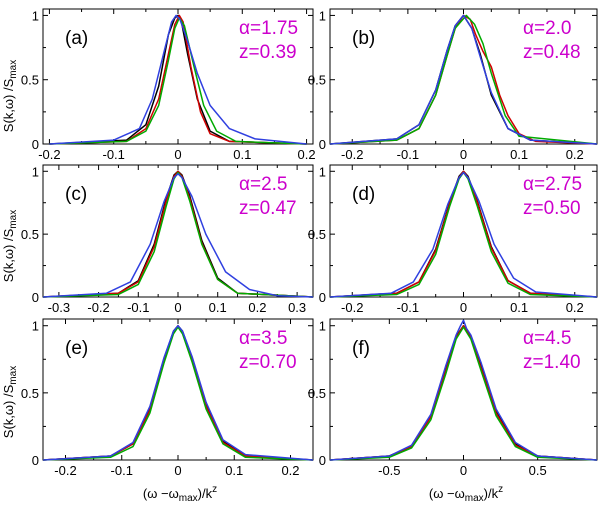  Describe the element at coordinates (552, 184) in the screenshot. I see `alpha-label: α=2.75` at that location.